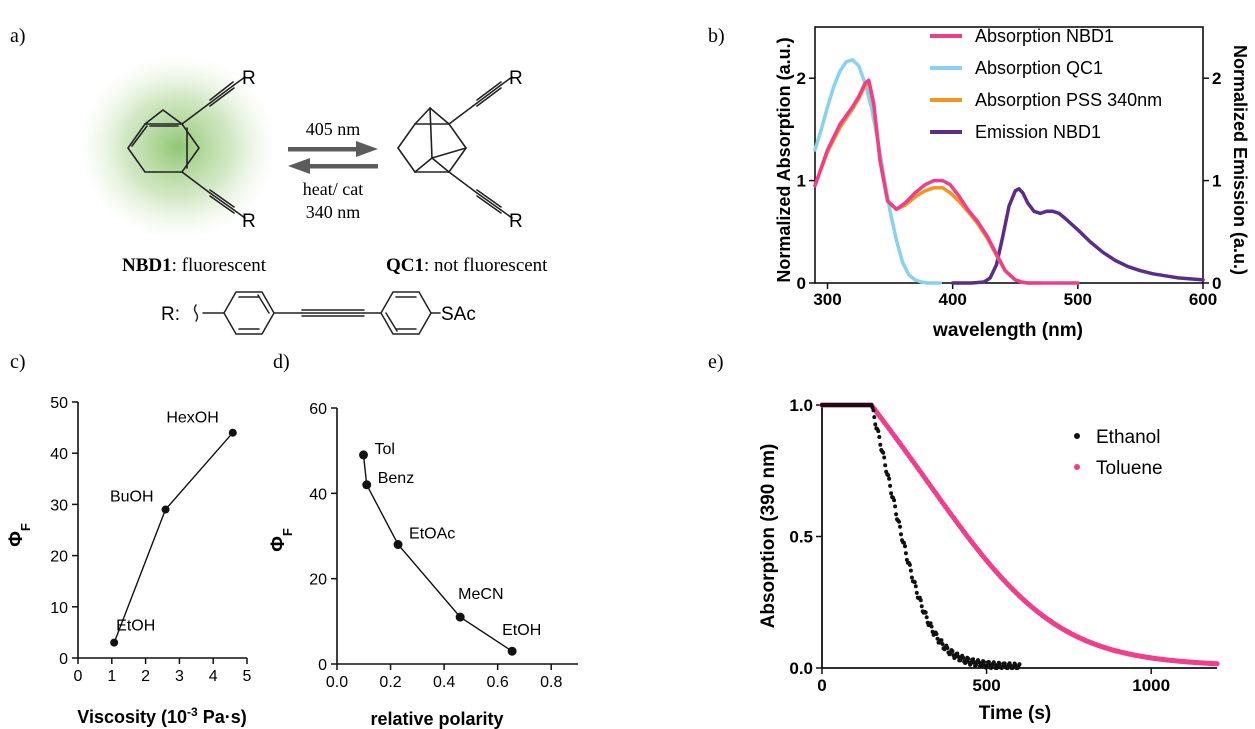 The width and height of the screenshot is (1255, 729). I want to click on chart-e-ytick-label: 0.5, so click(801, 537).